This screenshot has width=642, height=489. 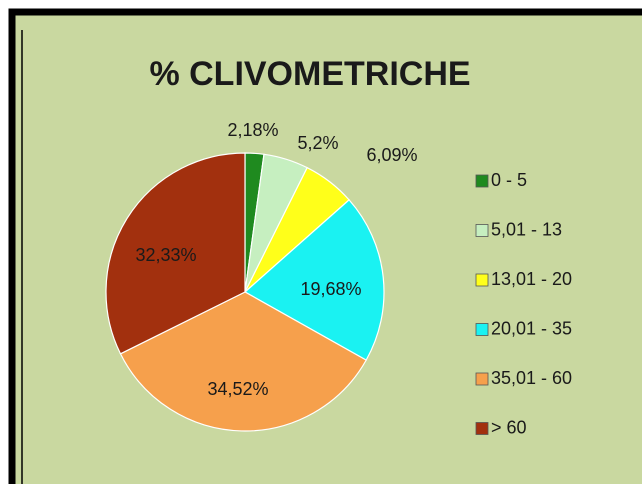 I want to click on legend-label: 0 - 5, so click(x=509, y=180).